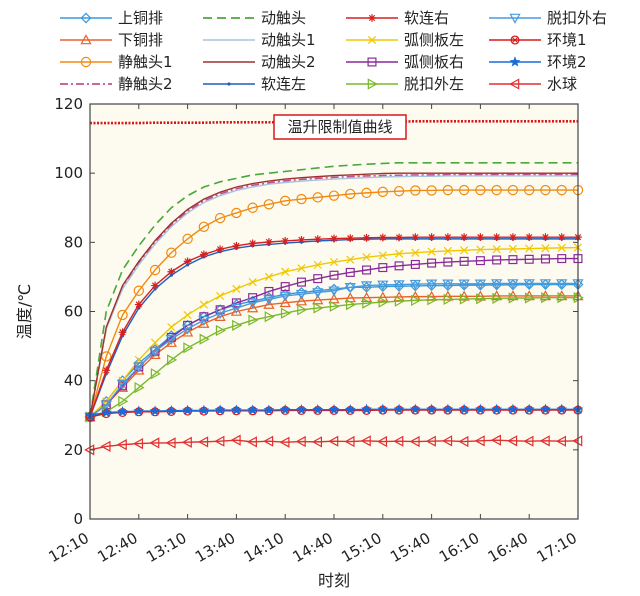 Image resolution: width=640 pixels, height=596 pixels. Describe the element at coordinates (397, 18) in the screenshot. I see `legend-entry: 软连右` at that location.